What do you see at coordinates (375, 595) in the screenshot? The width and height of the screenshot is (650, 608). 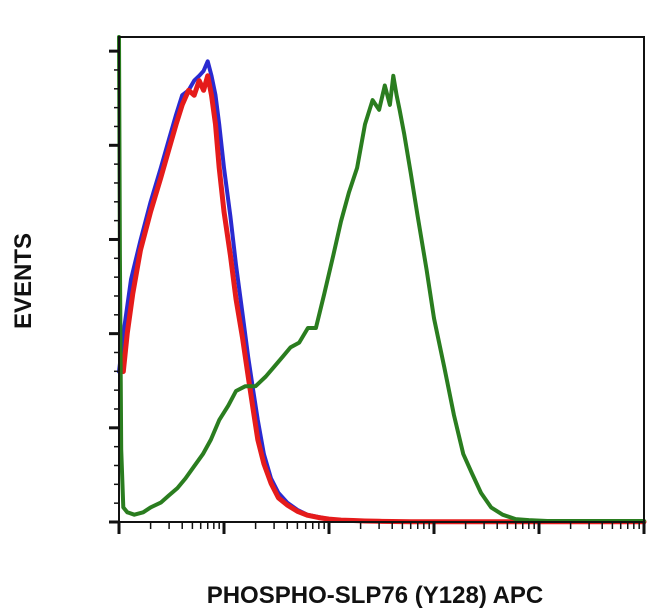 I see `x-axis-title: PHOSPHO-SLP76 (Y128) APC` at bounding box center [375, 595].